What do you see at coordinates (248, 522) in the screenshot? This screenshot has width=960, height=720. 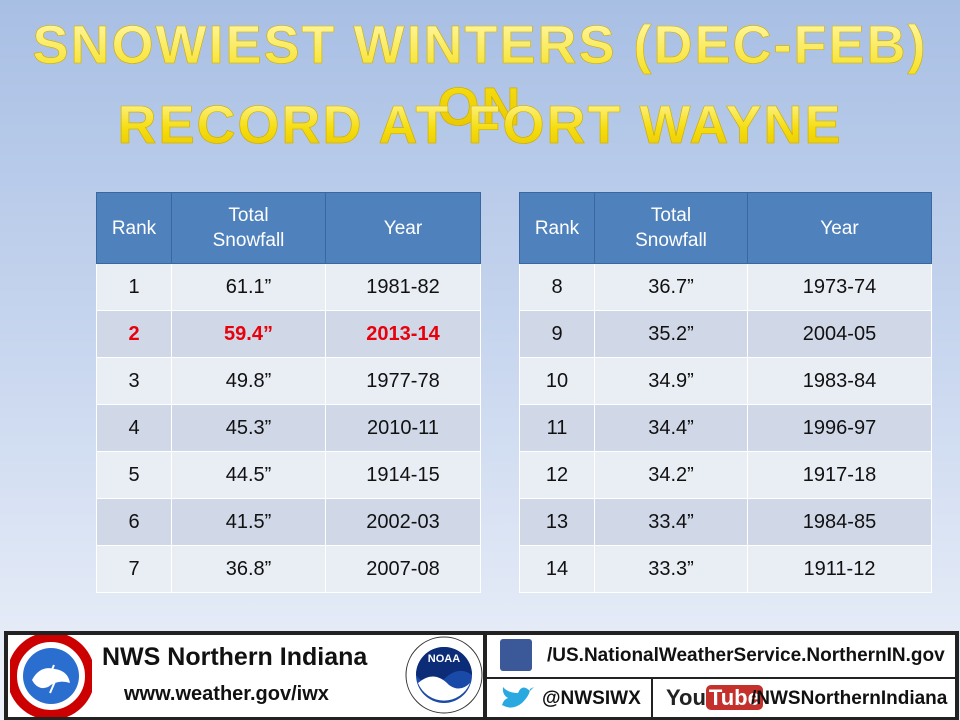 I see `table-cell: 41.5”` at bounding box center [248, 522].